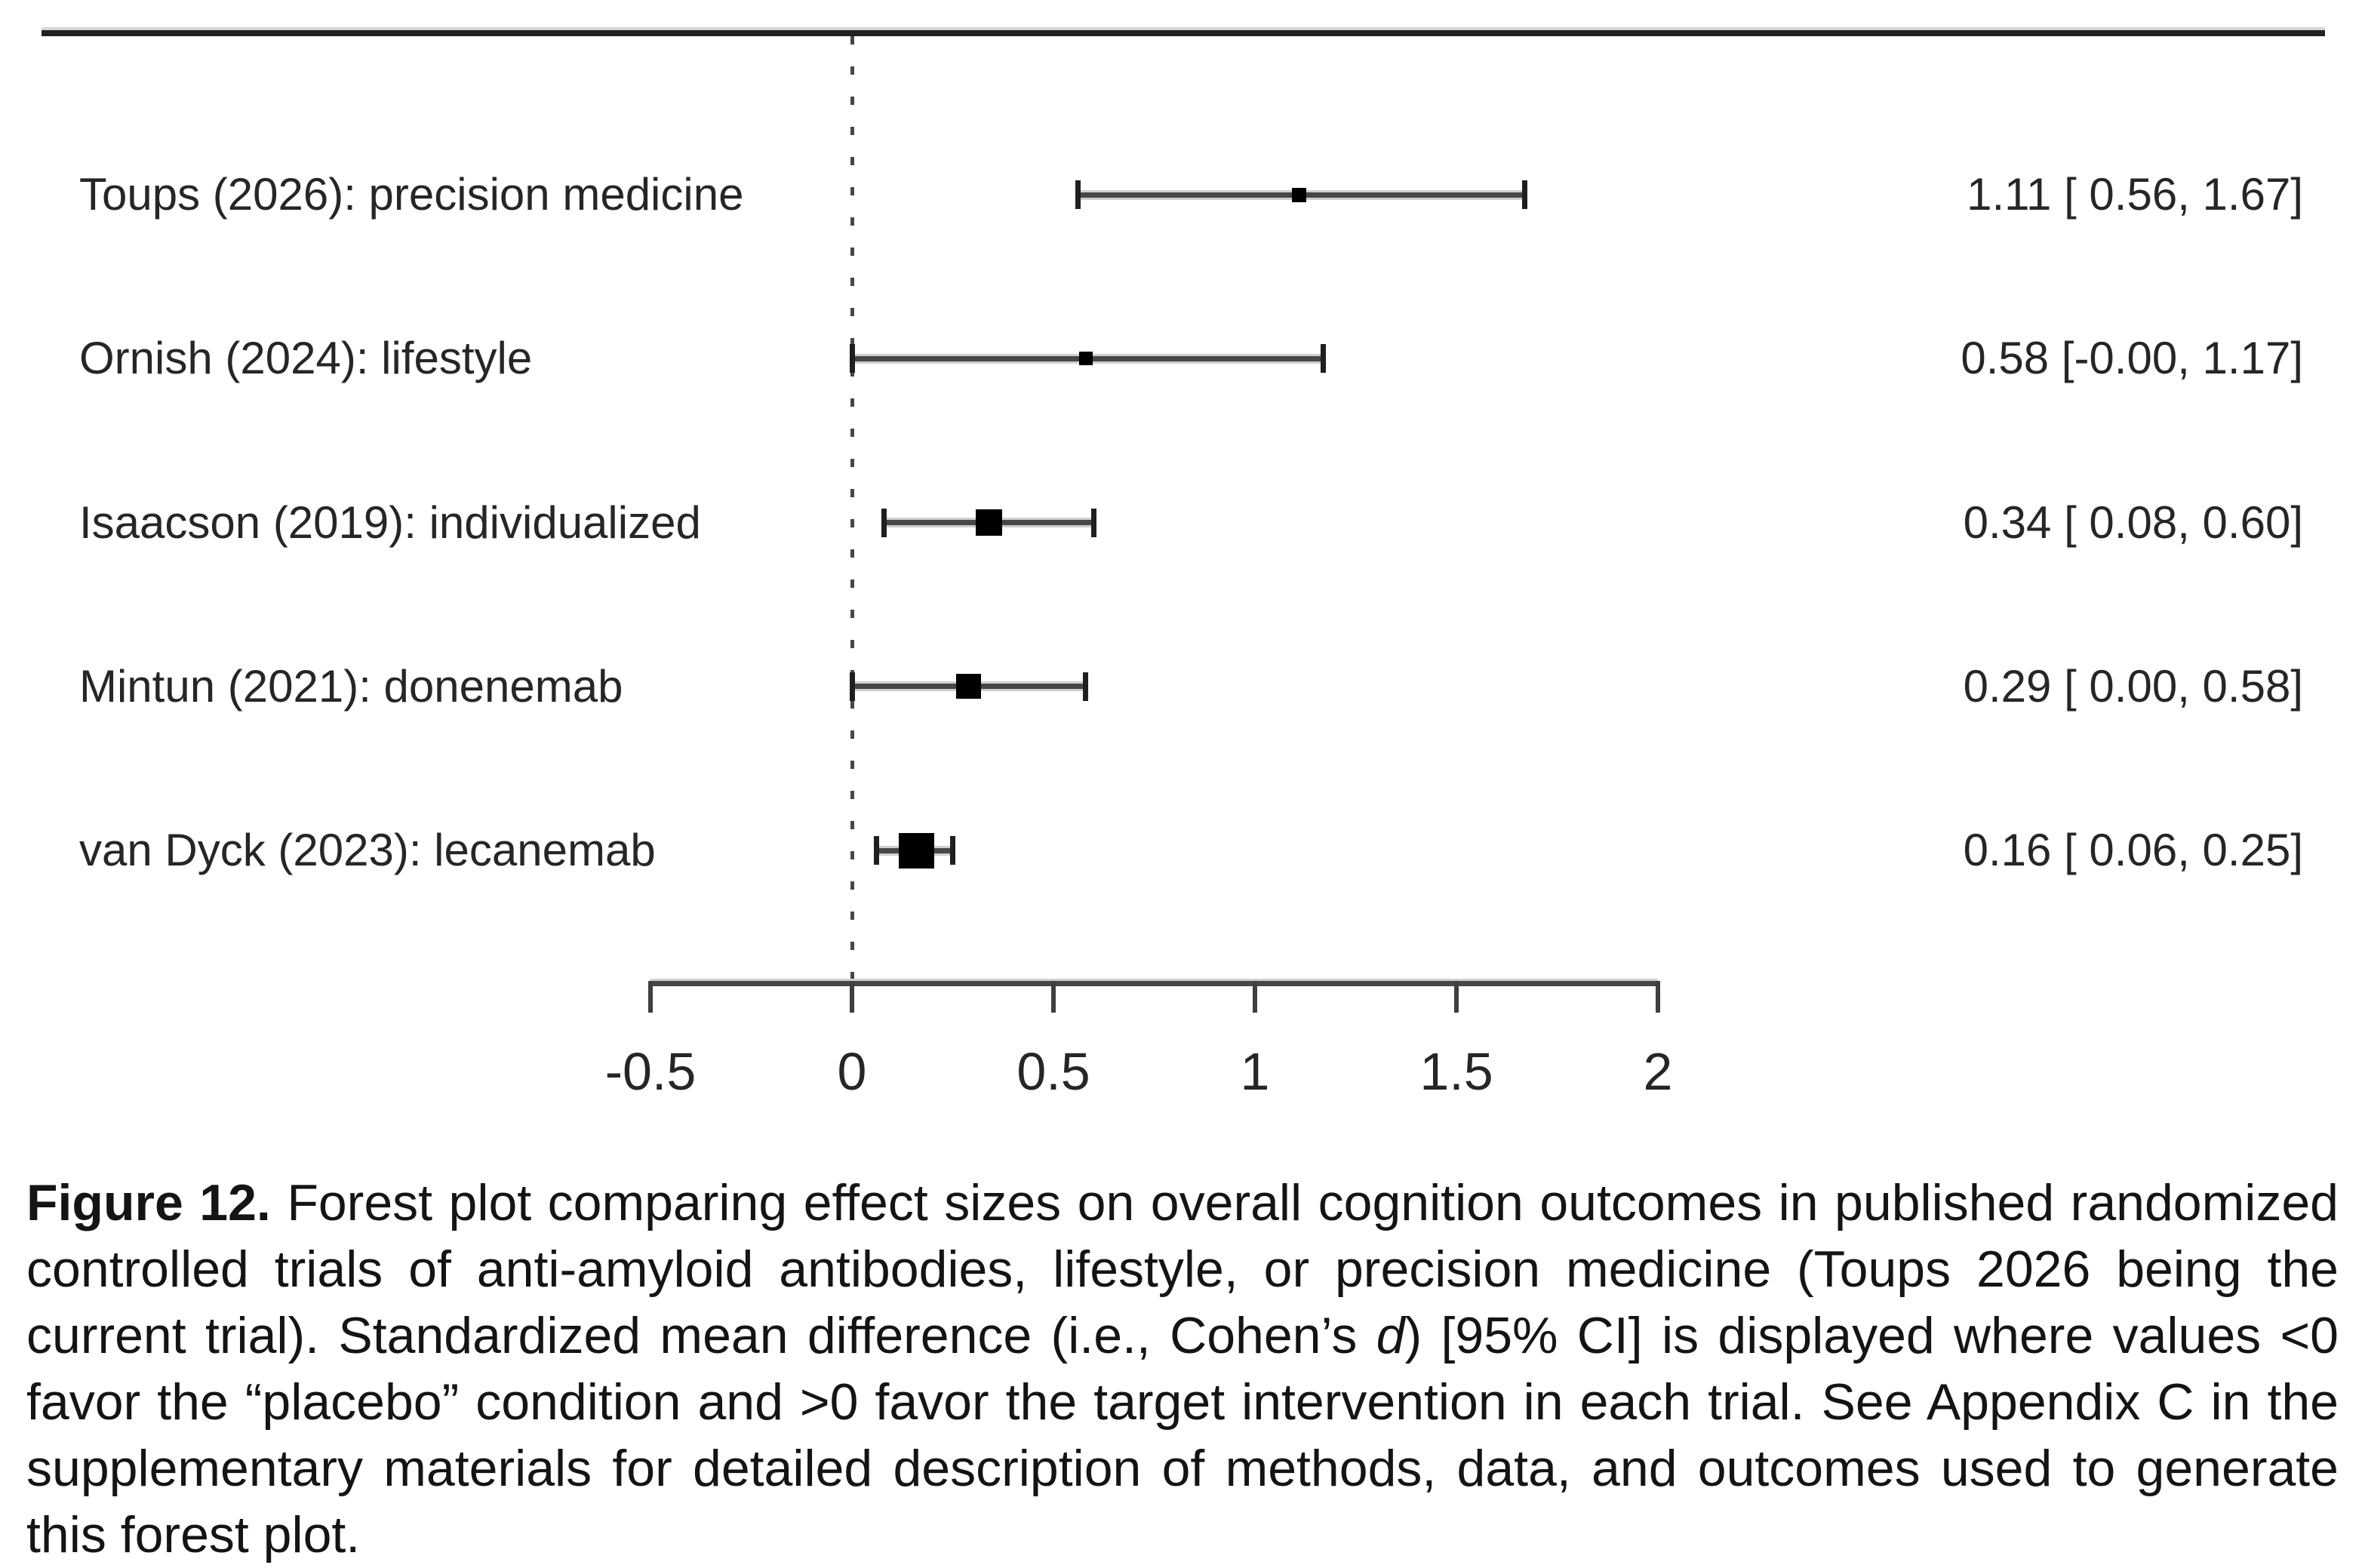  Describe the element at coordinates (650, 1071) in the screenshot. I see `x-axis-tick-label: -0.5` at that location.